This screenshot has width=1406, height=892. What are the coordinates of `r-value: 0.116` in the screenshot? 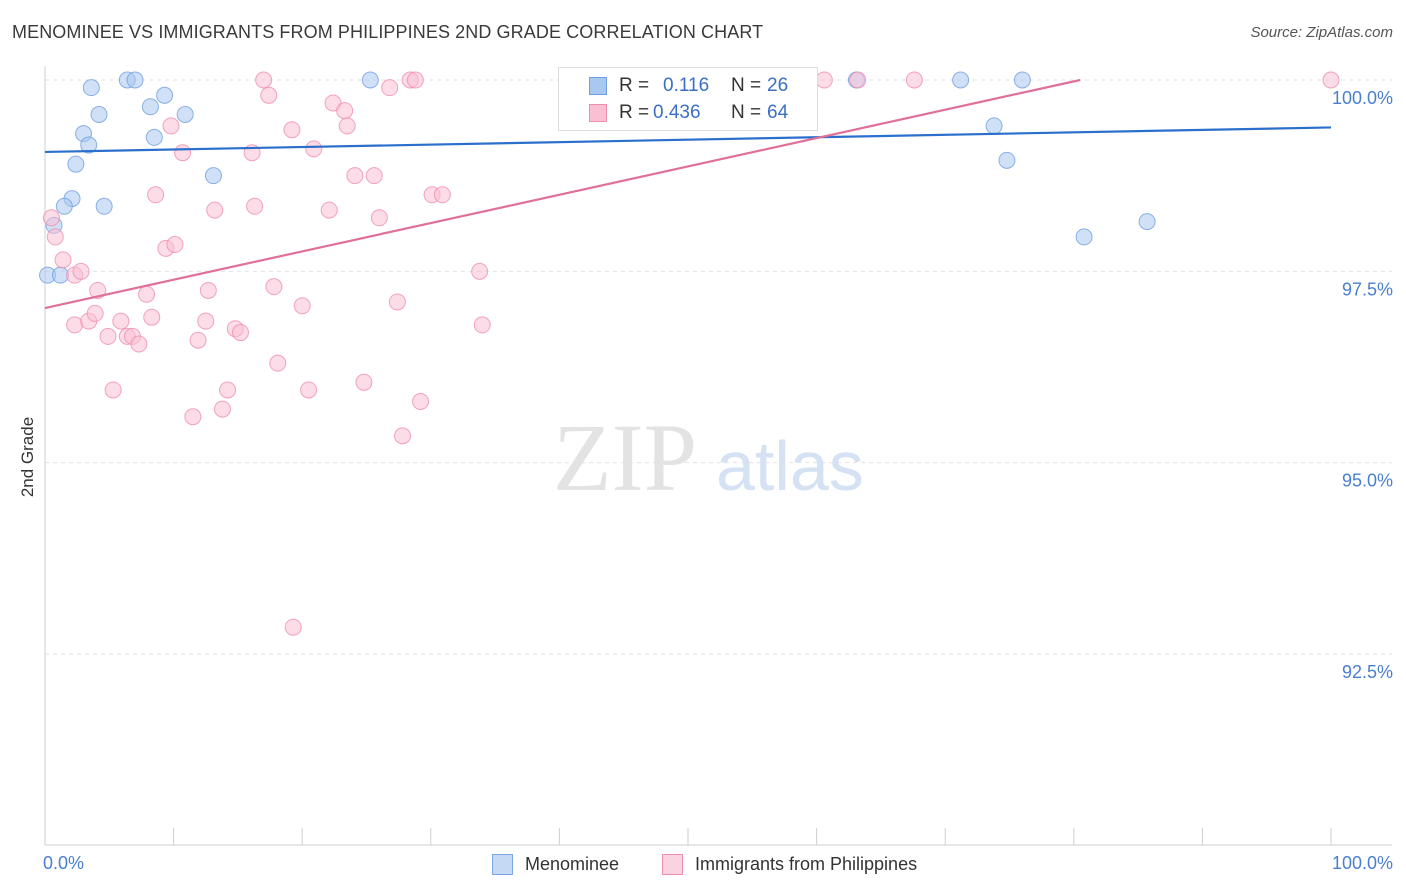 It's located at (686, 85).